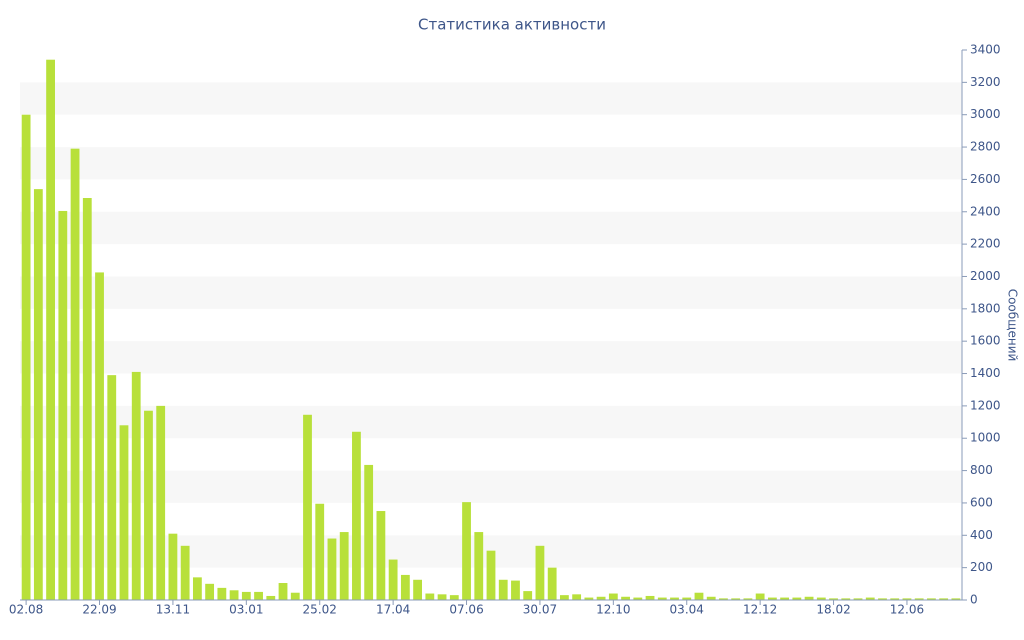 This screenshot has width=1024, height=640. I want to click on x-tick-label: 03.04, so click(687, 610).